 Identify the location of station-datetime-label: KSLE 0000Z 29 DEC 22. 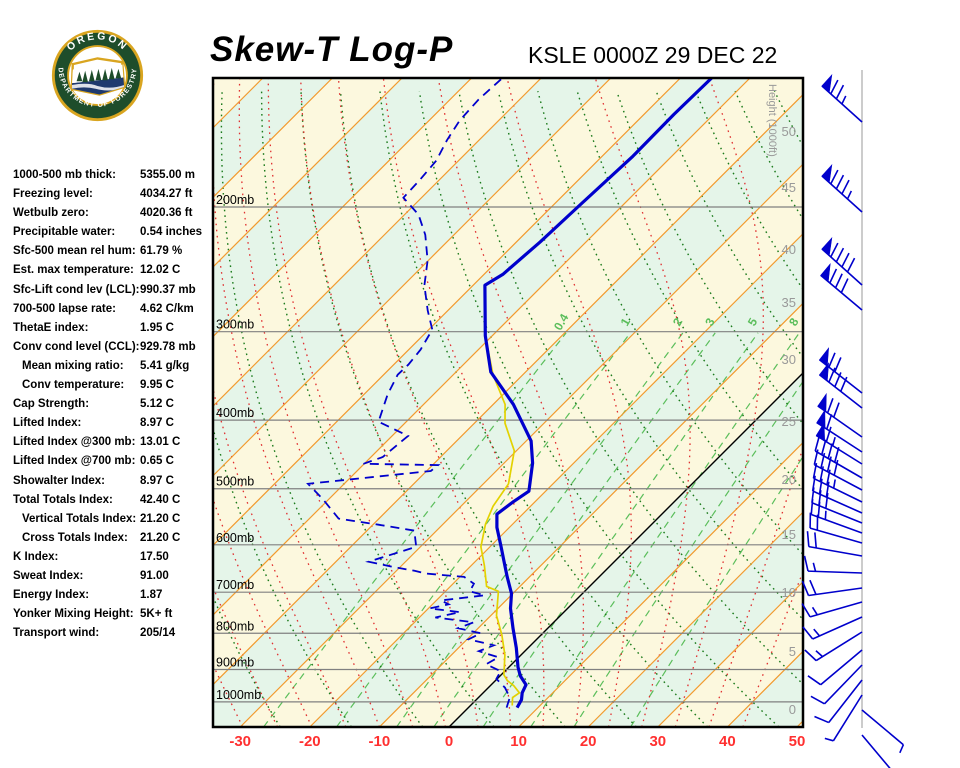
(653, 55).